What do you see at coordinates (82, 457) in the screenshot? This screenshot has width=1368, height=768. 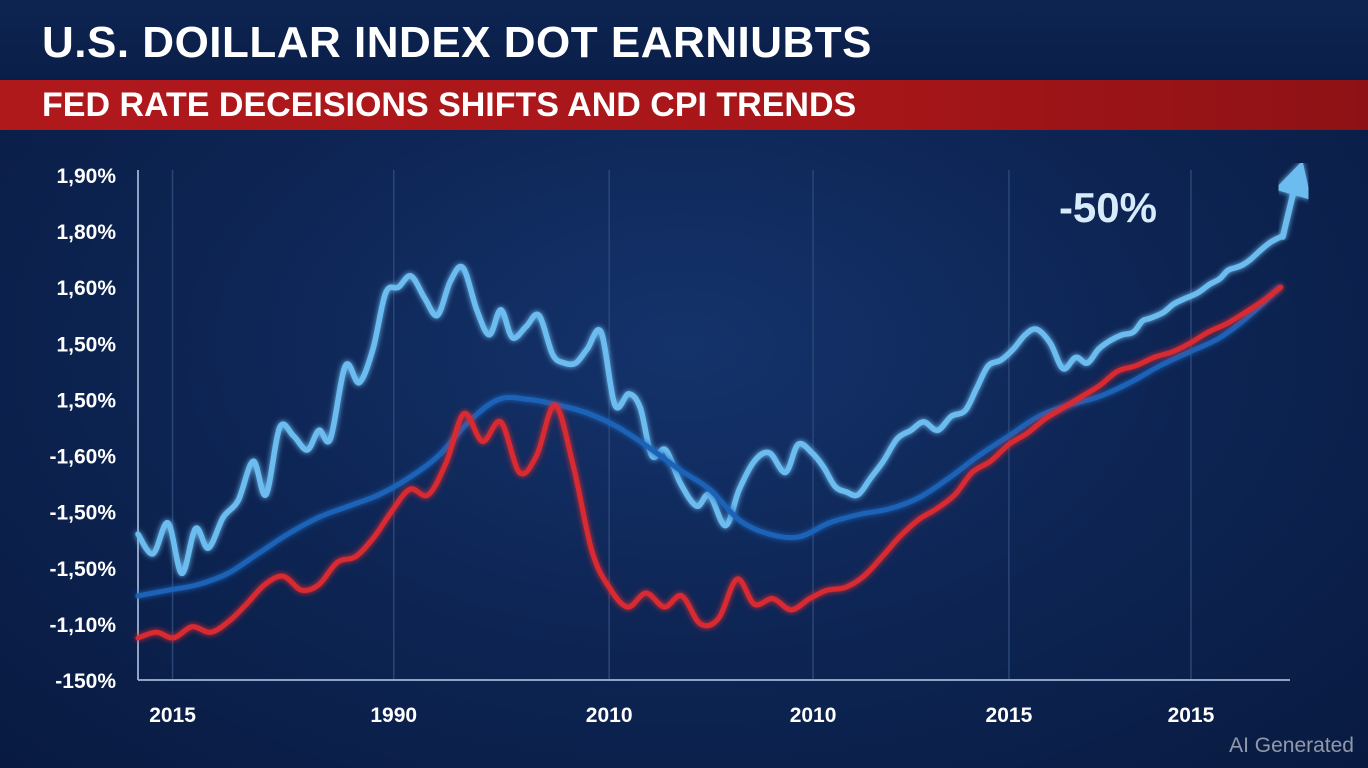 I see `y-tick-label: -1,60%` at bounding box center [82, 457].